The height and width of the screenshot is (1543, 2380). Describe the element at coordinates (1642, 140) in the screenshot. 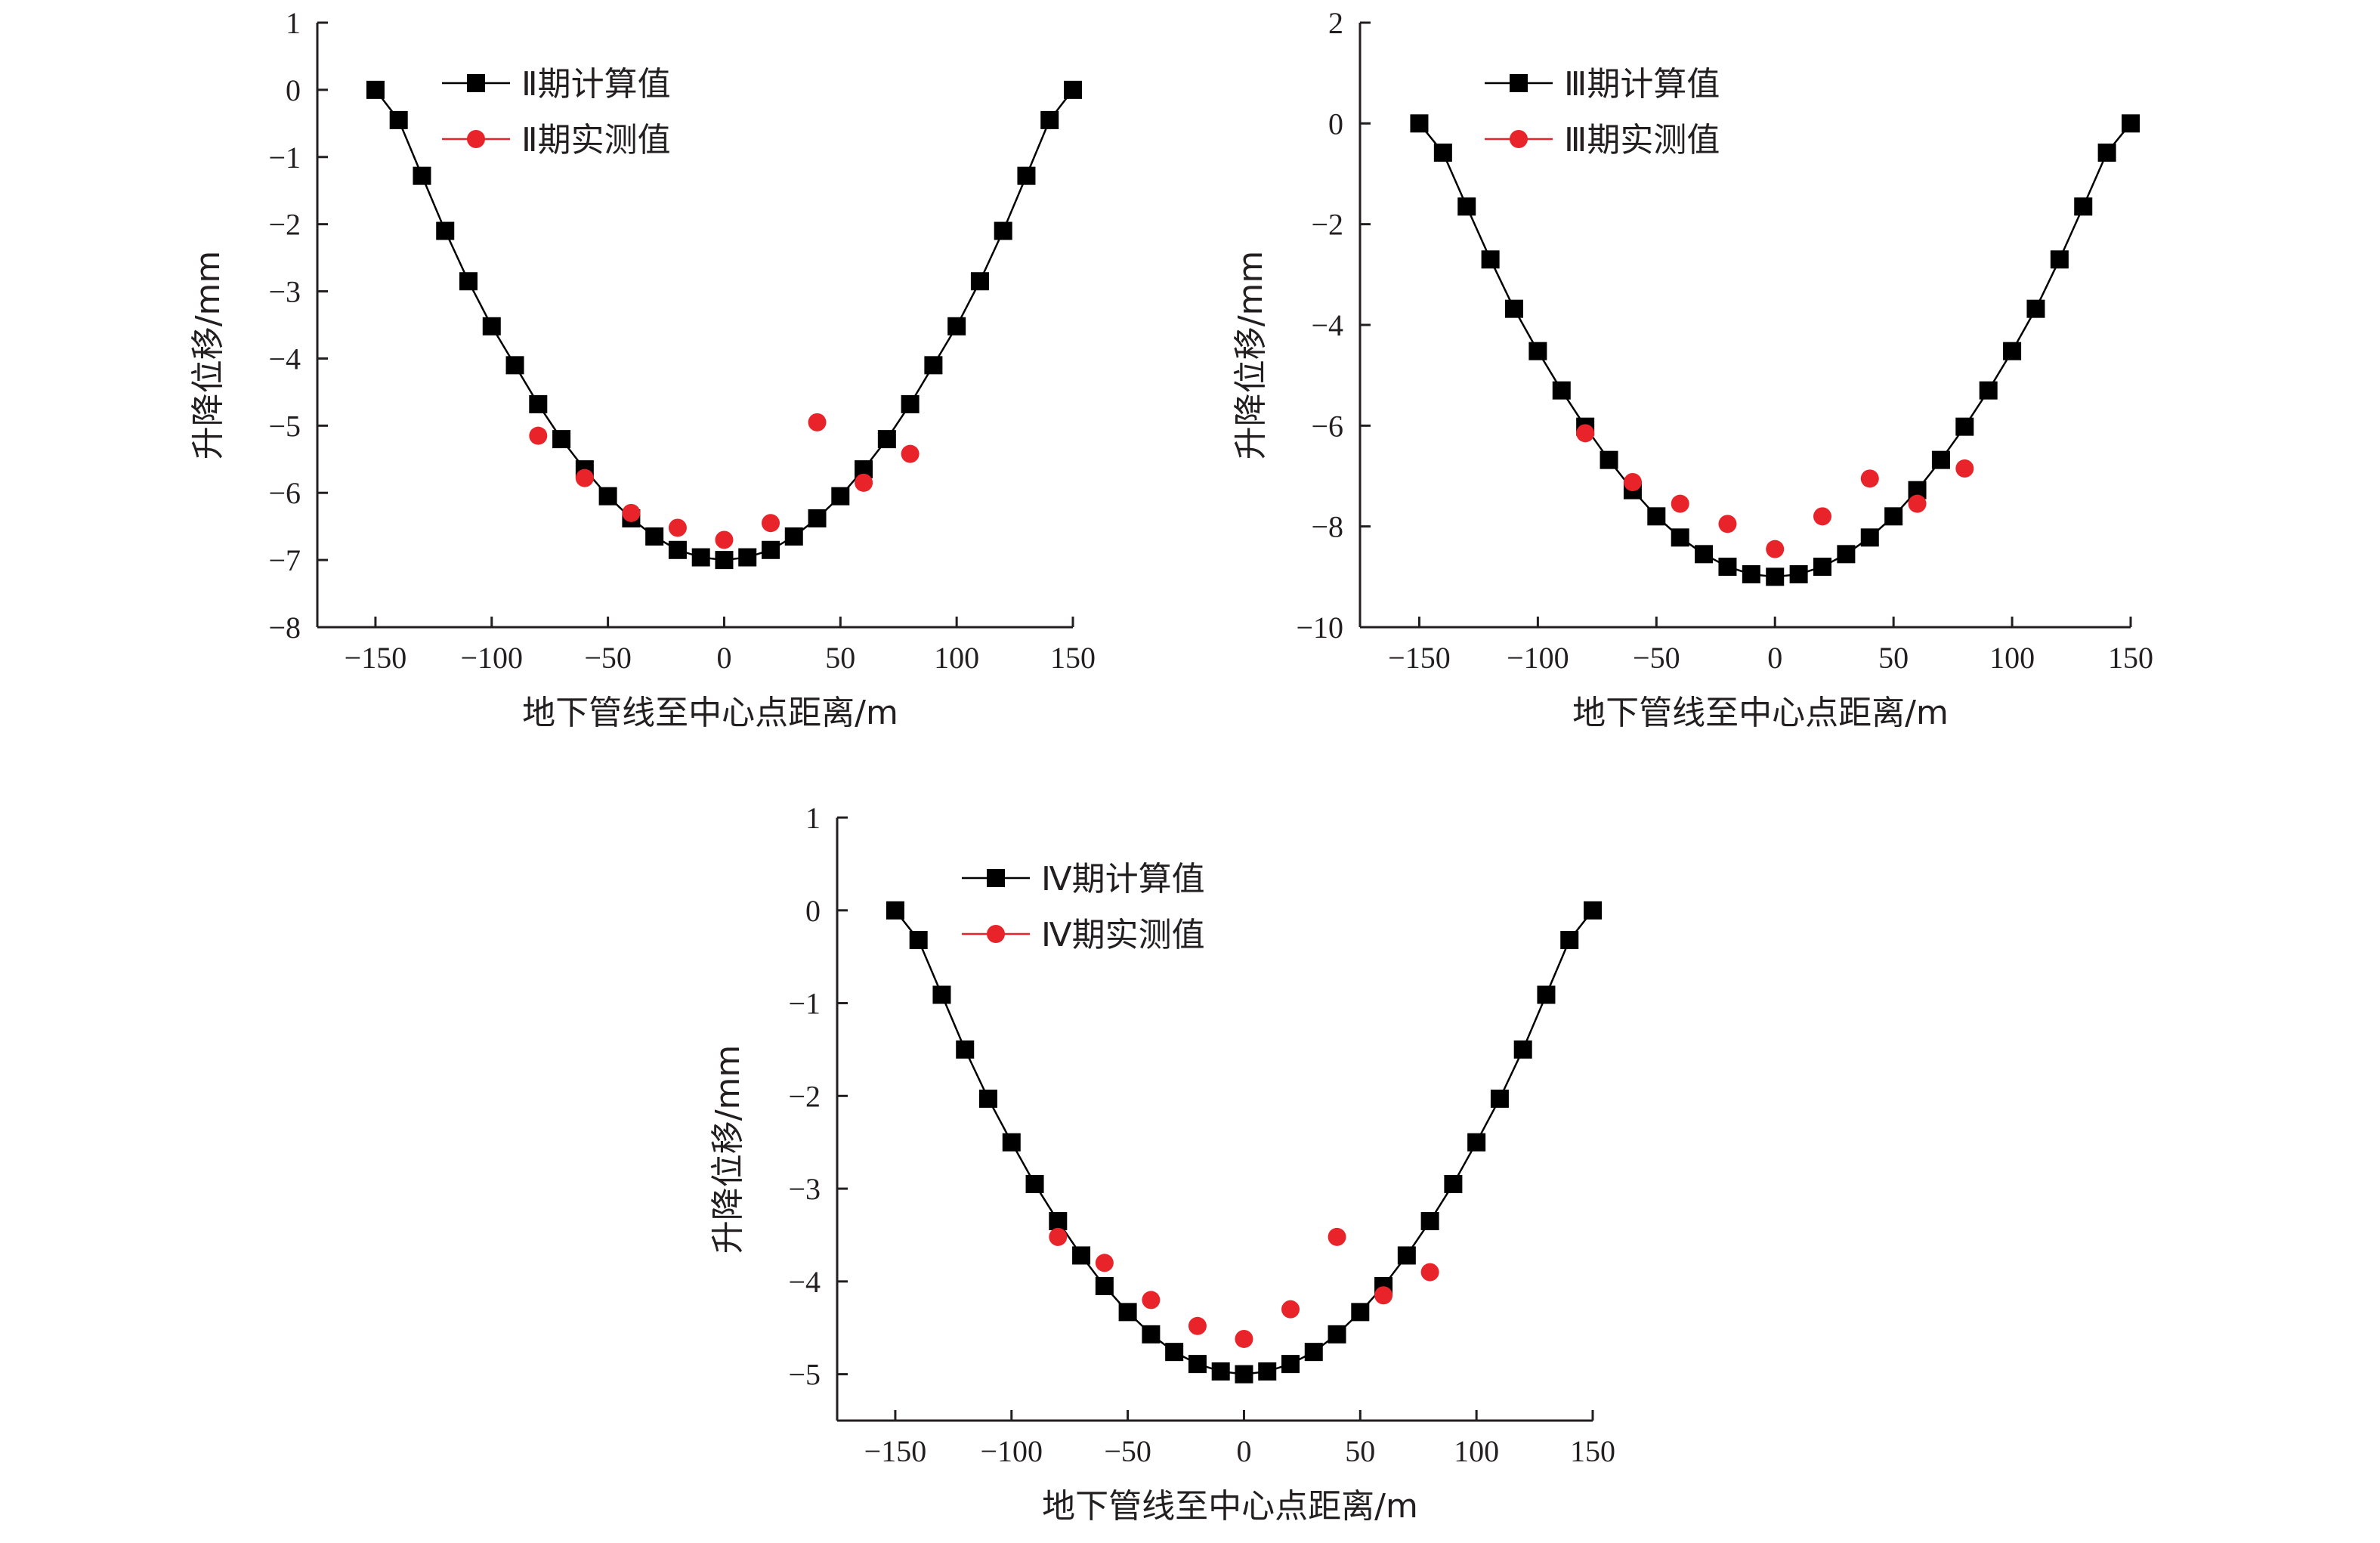

I see `legend-label: Ⅲ期实测值` at that location.